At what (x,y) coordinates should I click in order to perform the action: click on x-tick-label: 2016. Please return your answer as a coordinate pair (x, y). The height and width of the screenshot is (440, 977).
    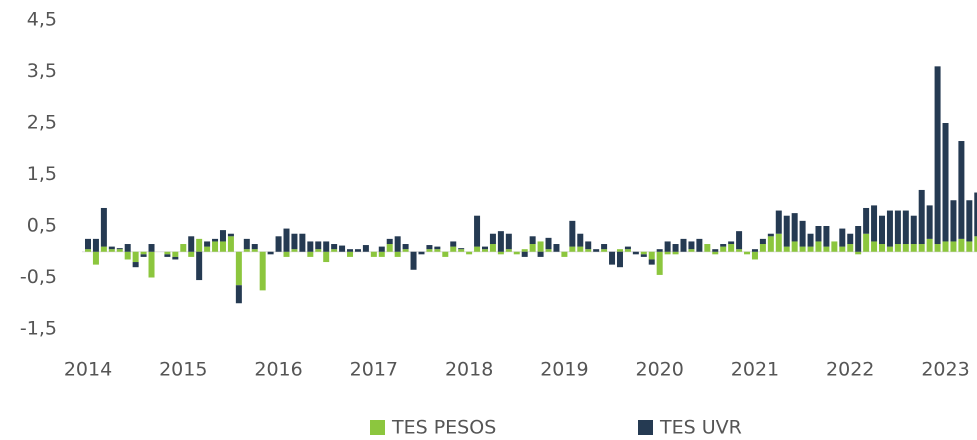
    Looking at the image, I should click on (278, 370).